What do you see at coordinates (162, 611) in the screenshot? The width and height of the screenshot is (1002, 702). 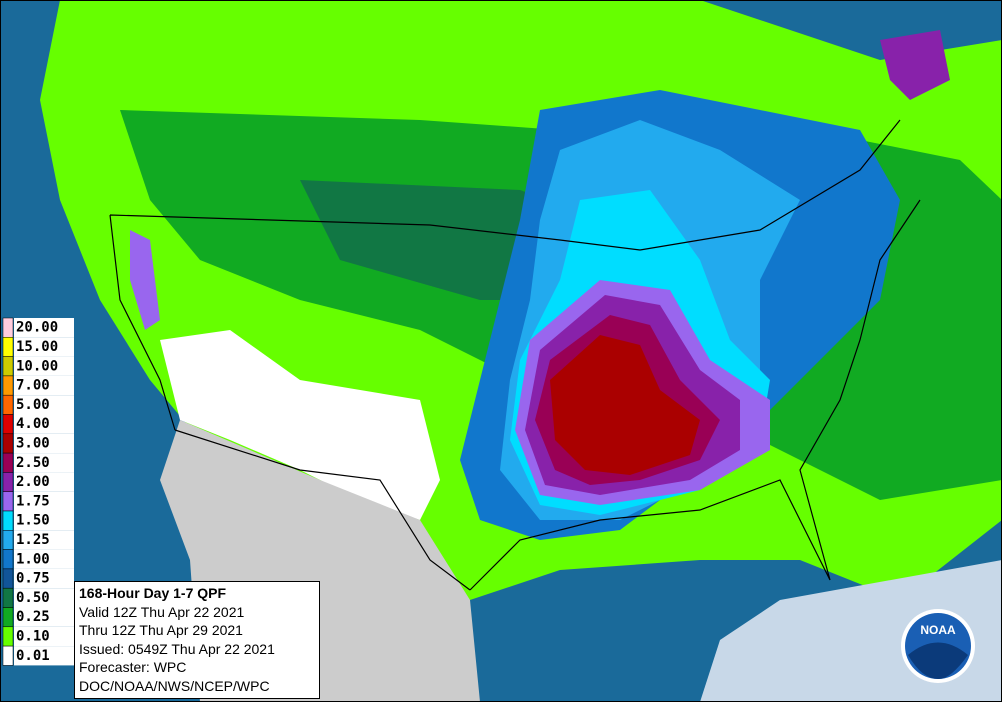 I see `info-line: Valid 12Z Thu Apr 22 2021` at bounding box center [162, 611].